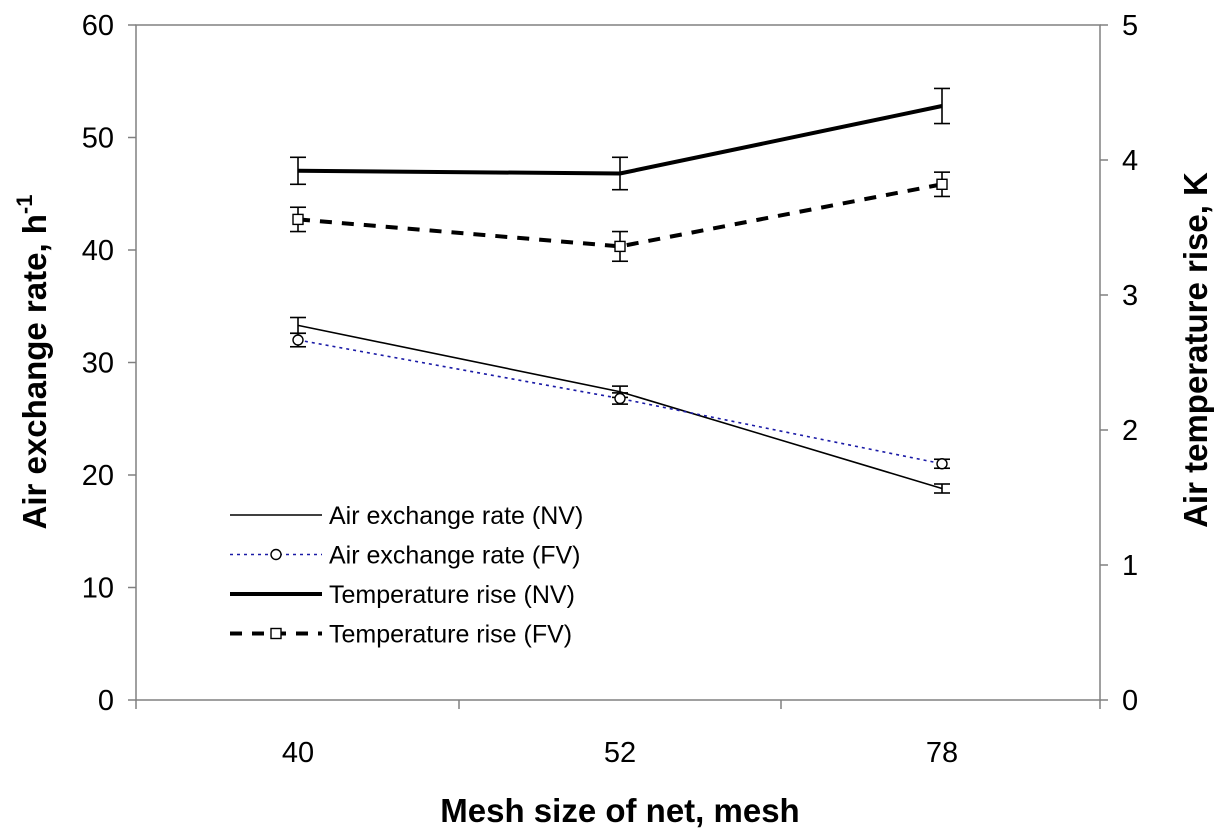 This screenshot has height=831, width=1224. What do you see at coordinates (298, 753) in the screenshot?
I see `x-tick-label: 40` at bounding box center [298, 753].